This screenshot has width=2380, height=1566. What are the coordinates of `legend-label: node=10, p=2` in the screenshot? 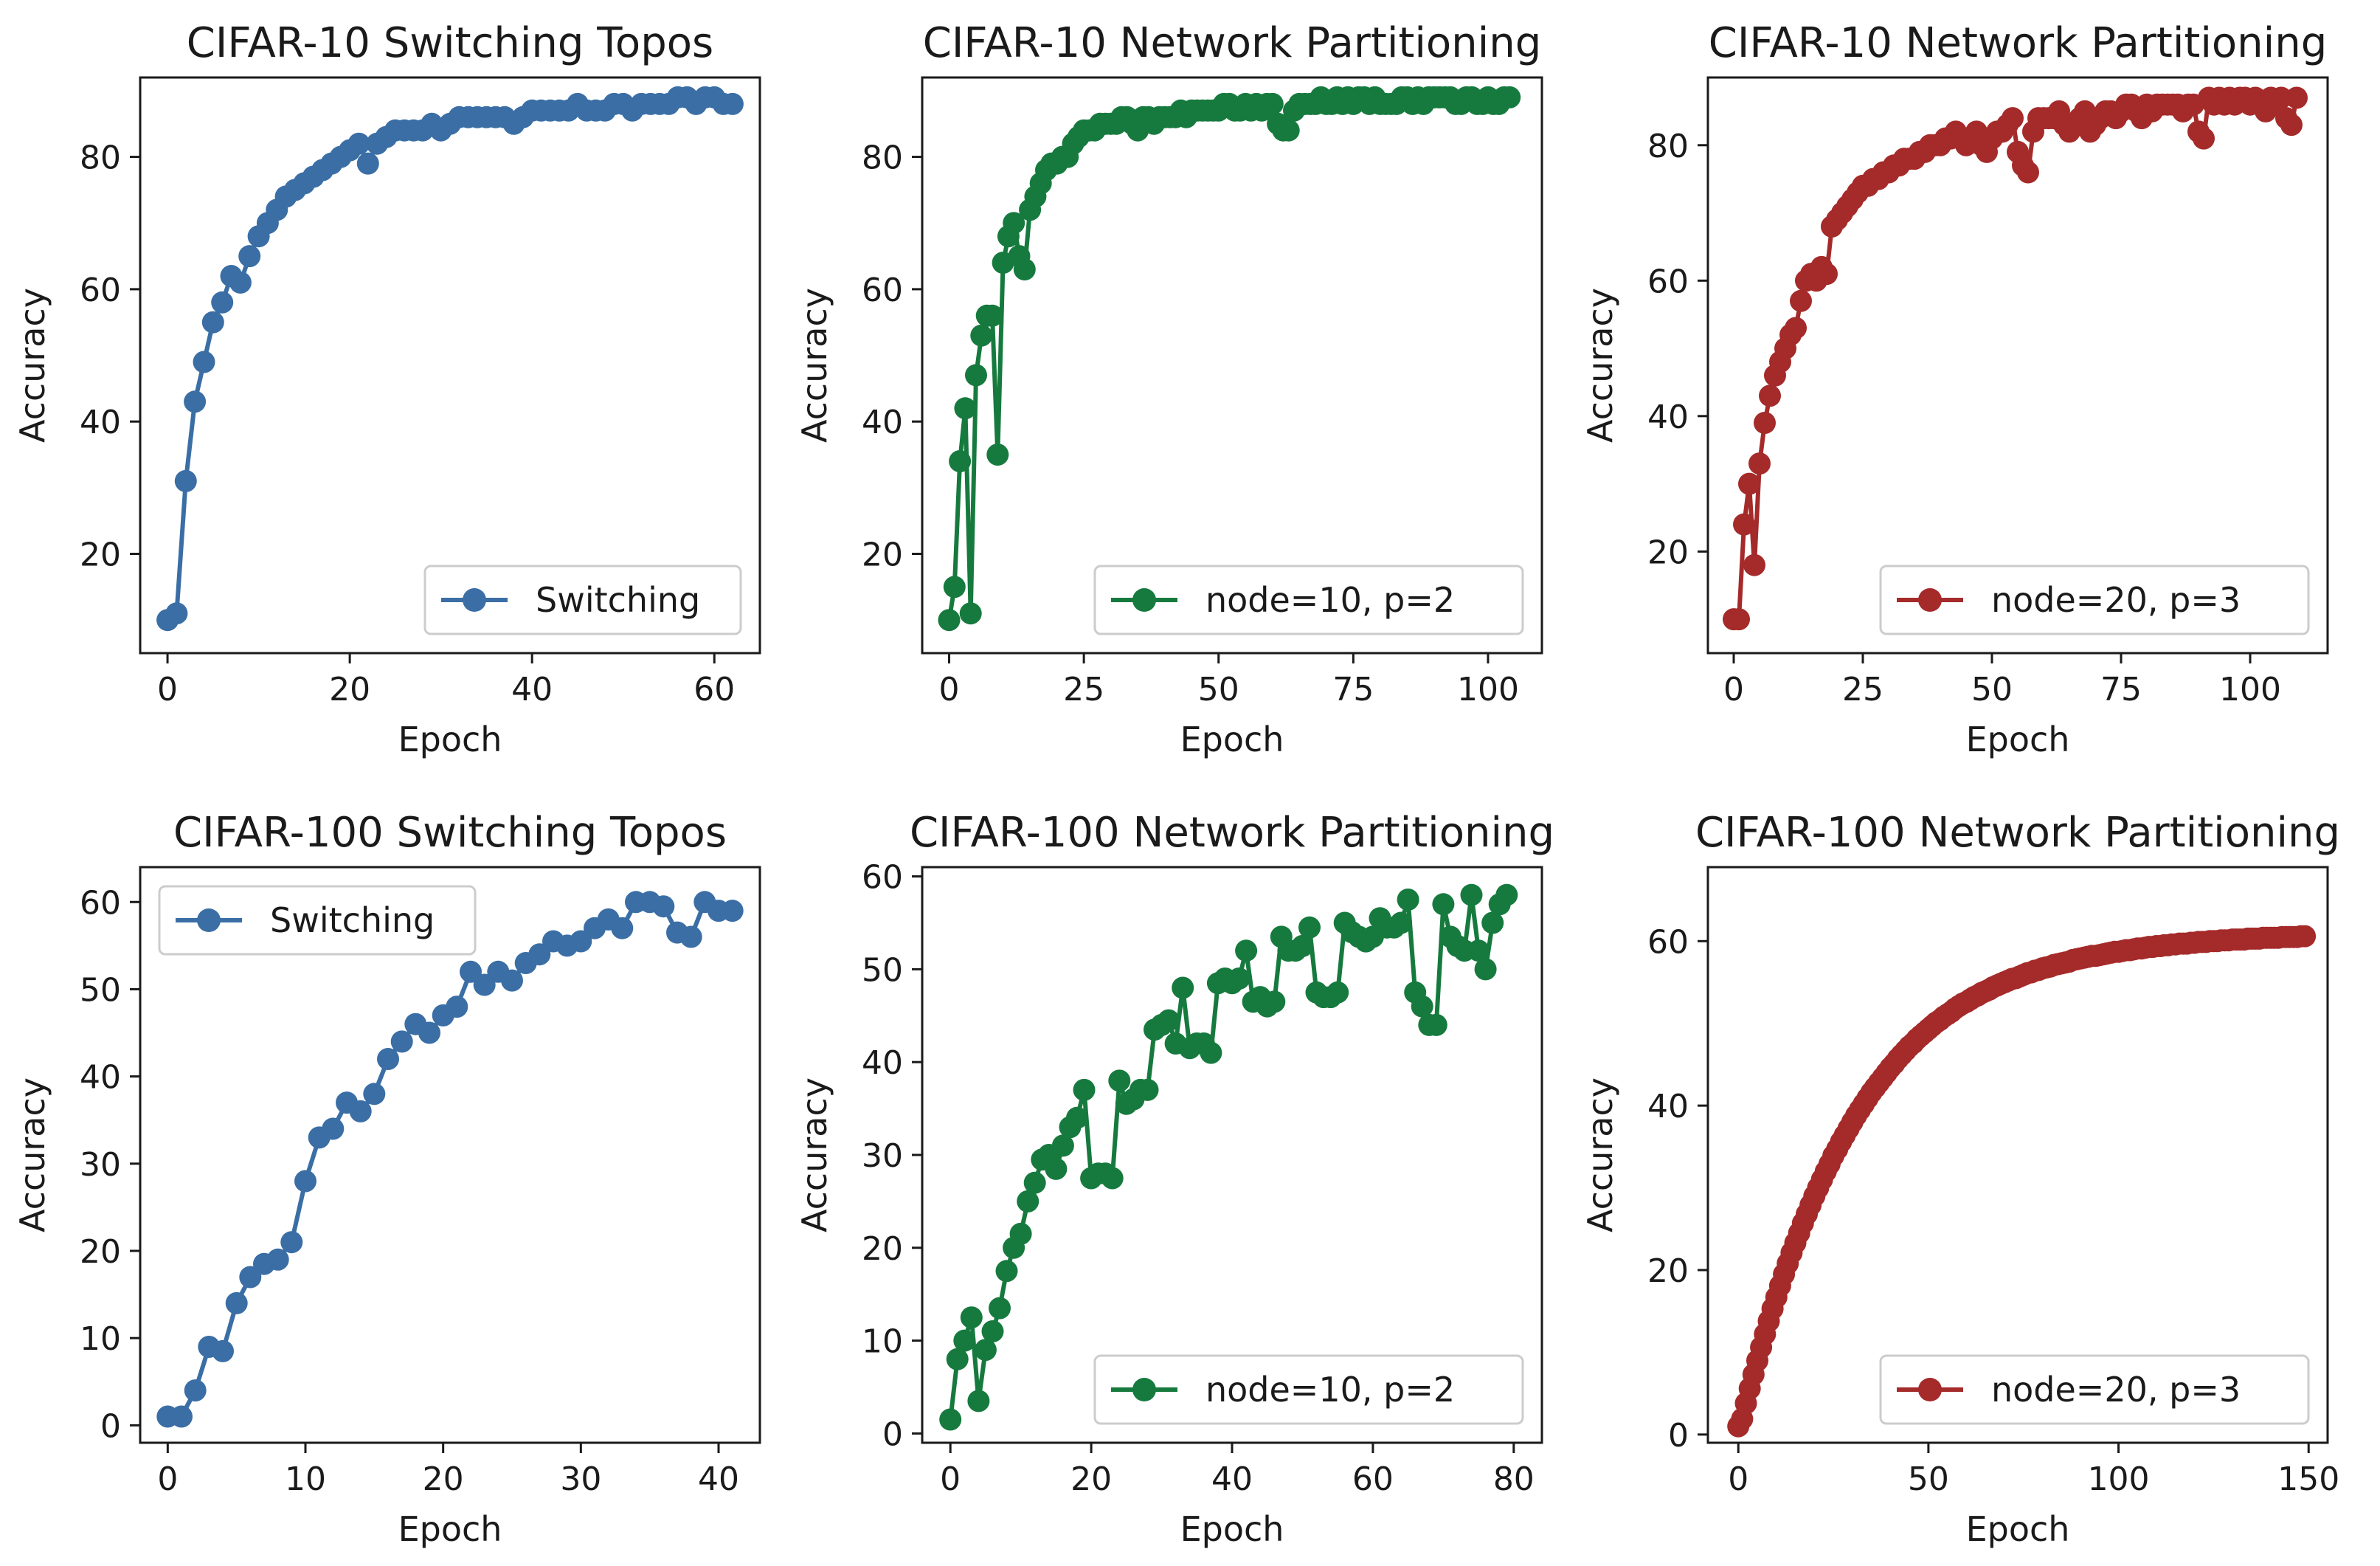 It's located at (1330, 1390).